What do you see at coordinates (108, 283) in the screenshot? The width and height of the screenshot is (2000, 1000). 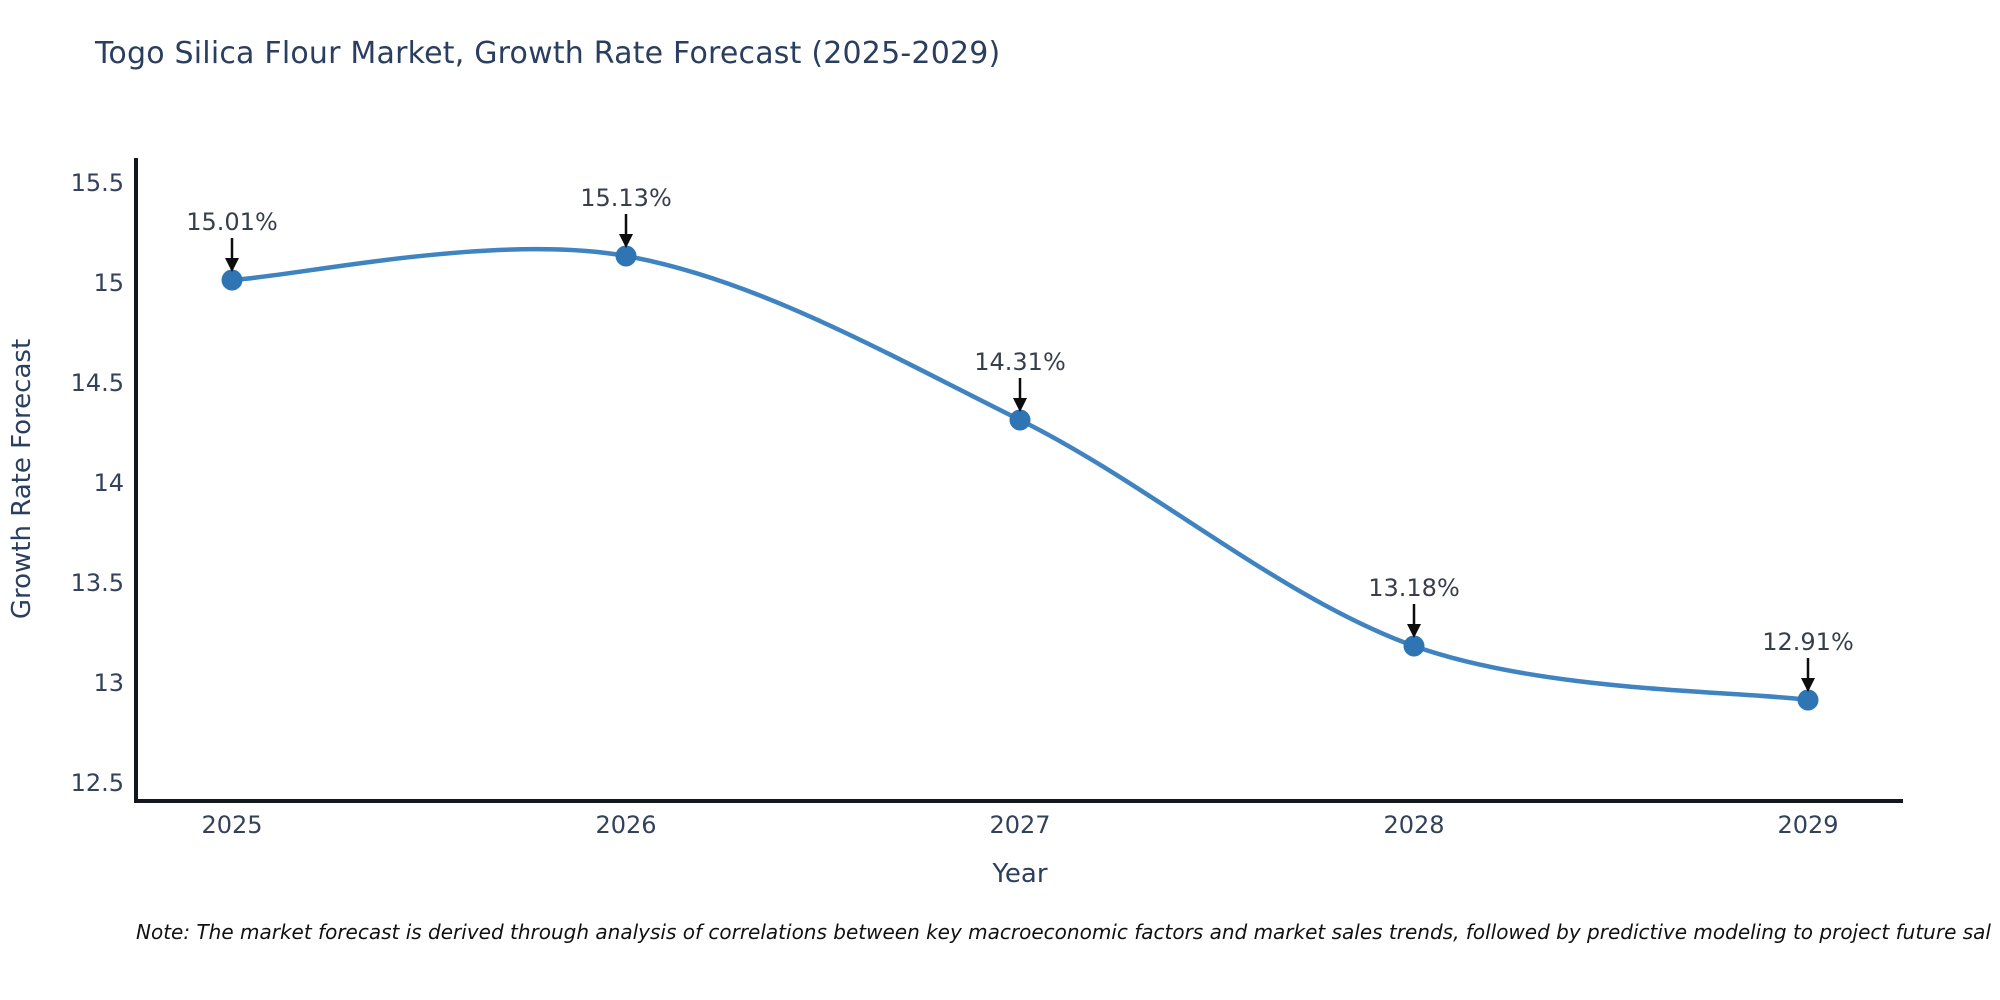 I see `y-tick-label: 15` at bounding box center [108, 283].